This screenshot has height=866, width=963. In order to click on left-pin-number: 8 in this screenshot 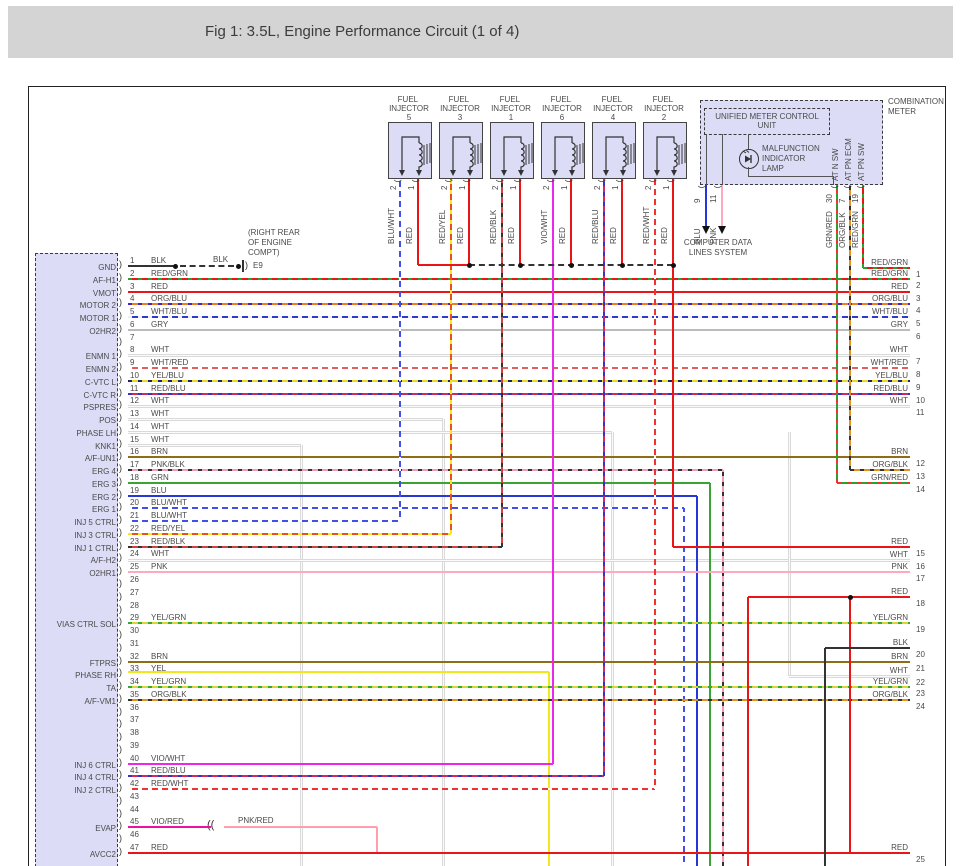, I will do `click(132, 349)`.